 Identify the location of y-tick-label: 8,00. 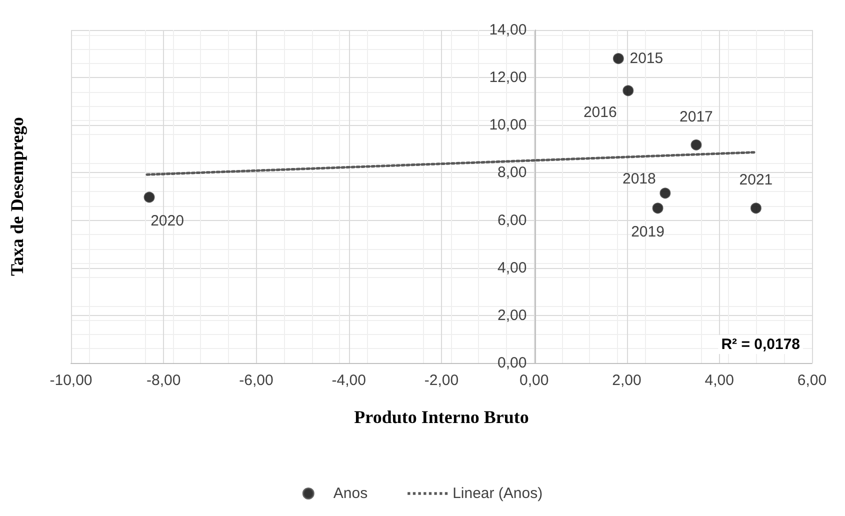
(512, 173).